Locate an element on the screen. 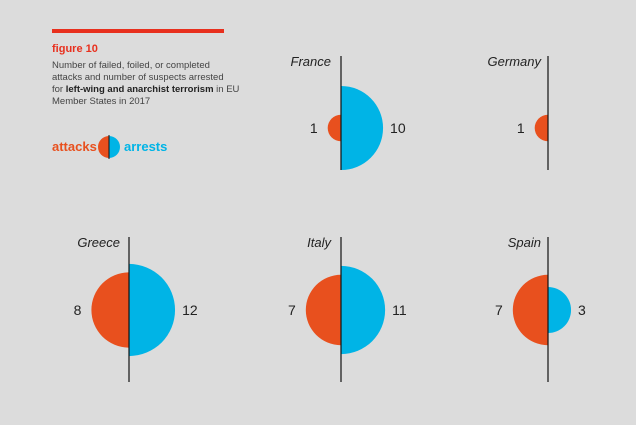  description-pre: for is located at coordinates (59, 89).